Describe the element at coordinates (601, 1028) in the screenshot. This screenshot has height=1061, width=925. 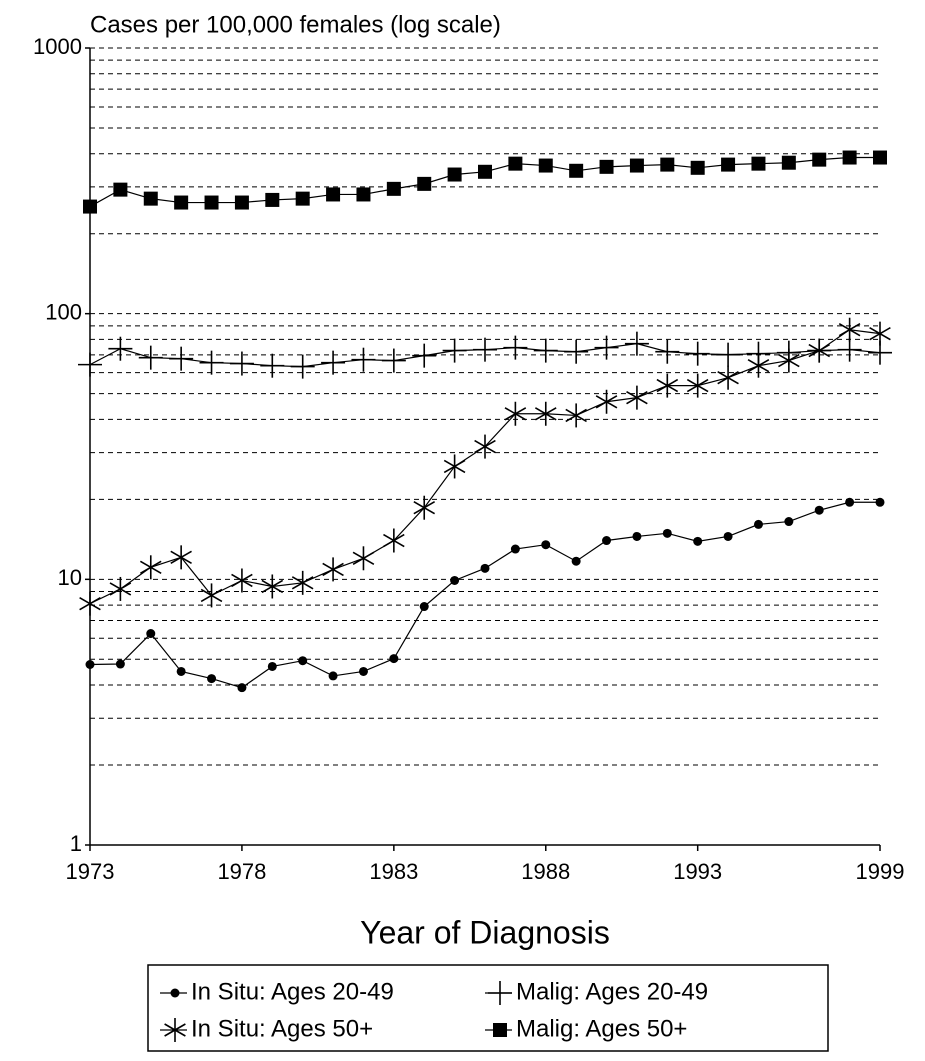
I see `legend-label: Malig: Ages 50+` at that location.